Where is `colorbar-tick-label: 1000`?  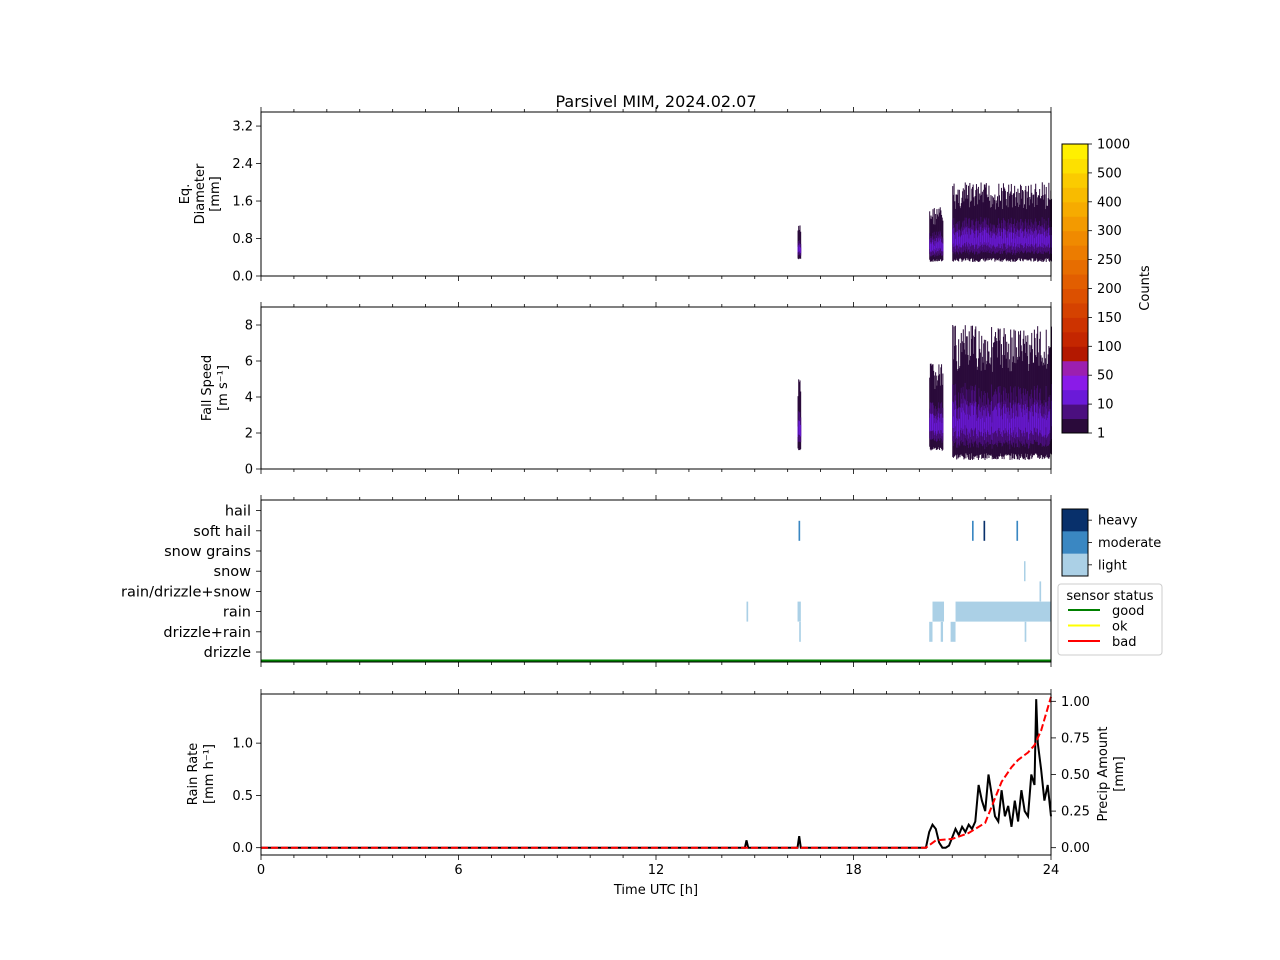
colorbar-tick-label: 1000 is located at coordinates (1113, 145).